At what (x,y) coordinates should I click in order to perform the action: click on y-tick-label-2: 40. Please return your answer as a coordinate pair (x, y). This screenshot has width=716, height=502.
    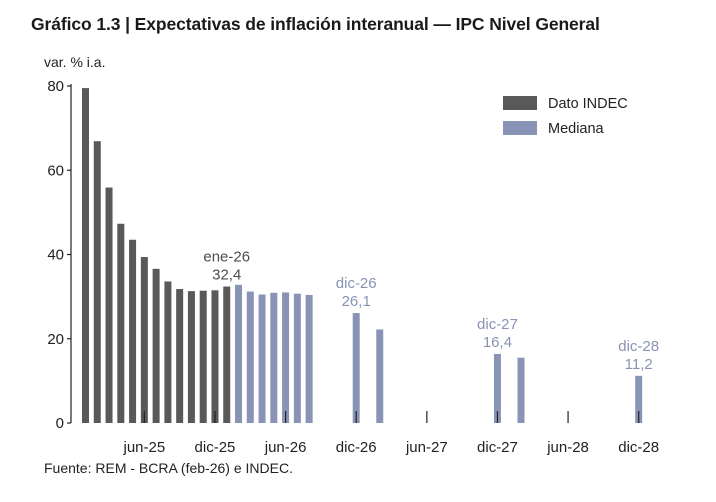
    Looking at the image, I should click on (55, 255).